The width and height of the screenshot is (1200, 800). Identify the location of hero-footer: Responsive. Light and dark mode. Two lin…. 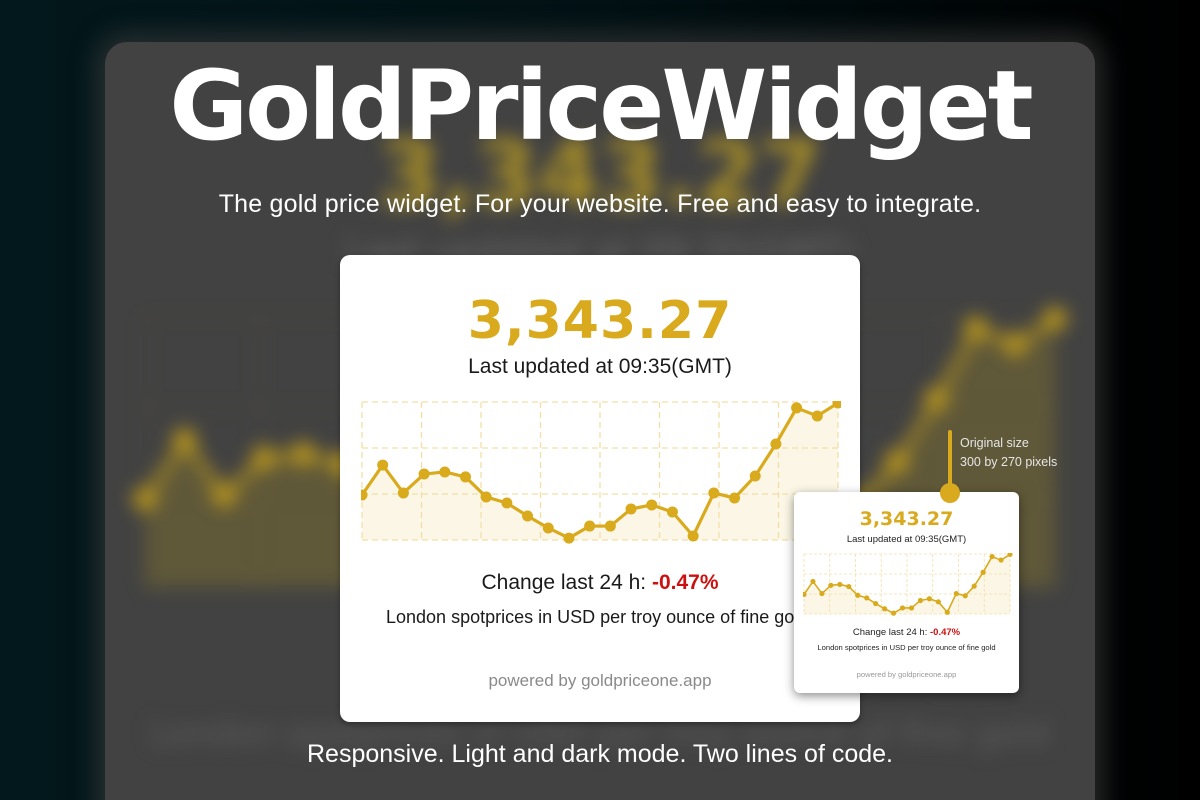
(600, 754).